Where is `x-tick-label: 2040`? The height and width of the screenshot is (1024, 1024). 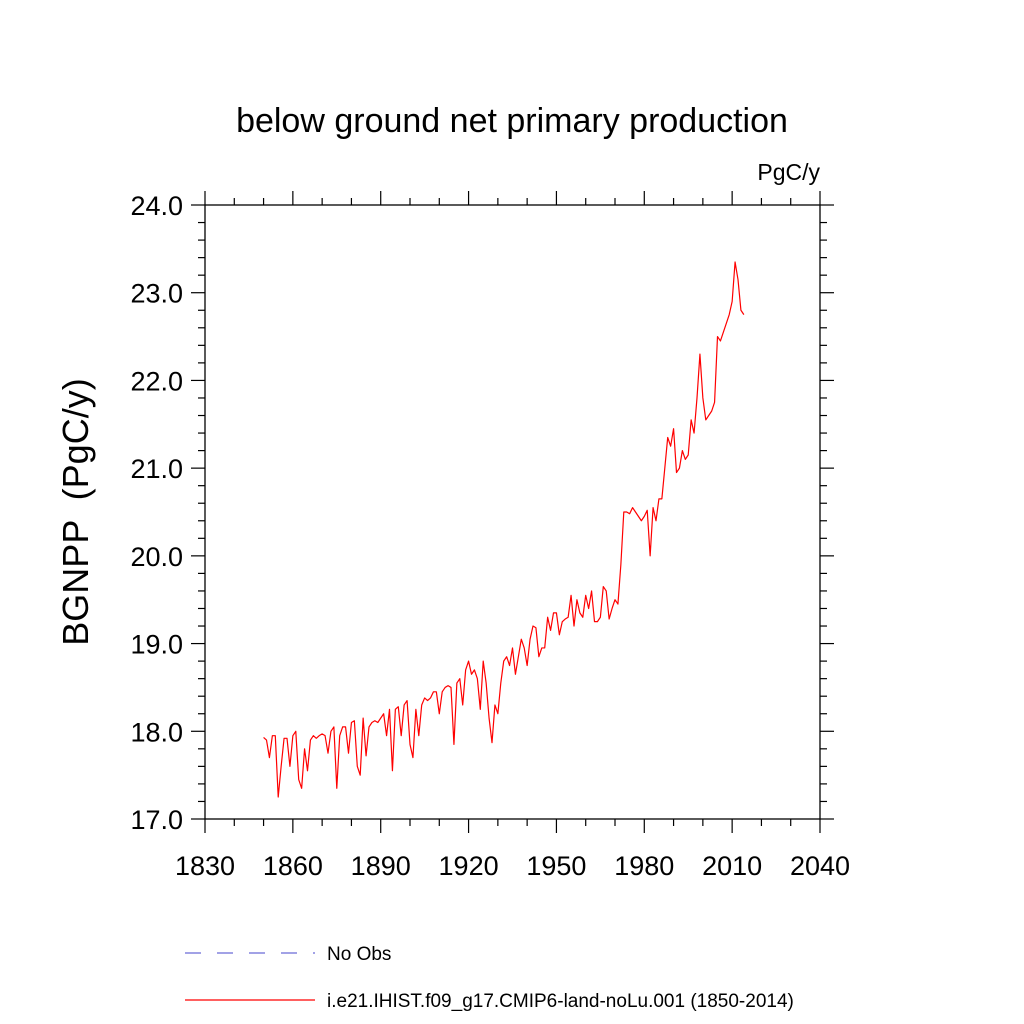
x-tick-label: 2040 is located at coordinates (820, 866).